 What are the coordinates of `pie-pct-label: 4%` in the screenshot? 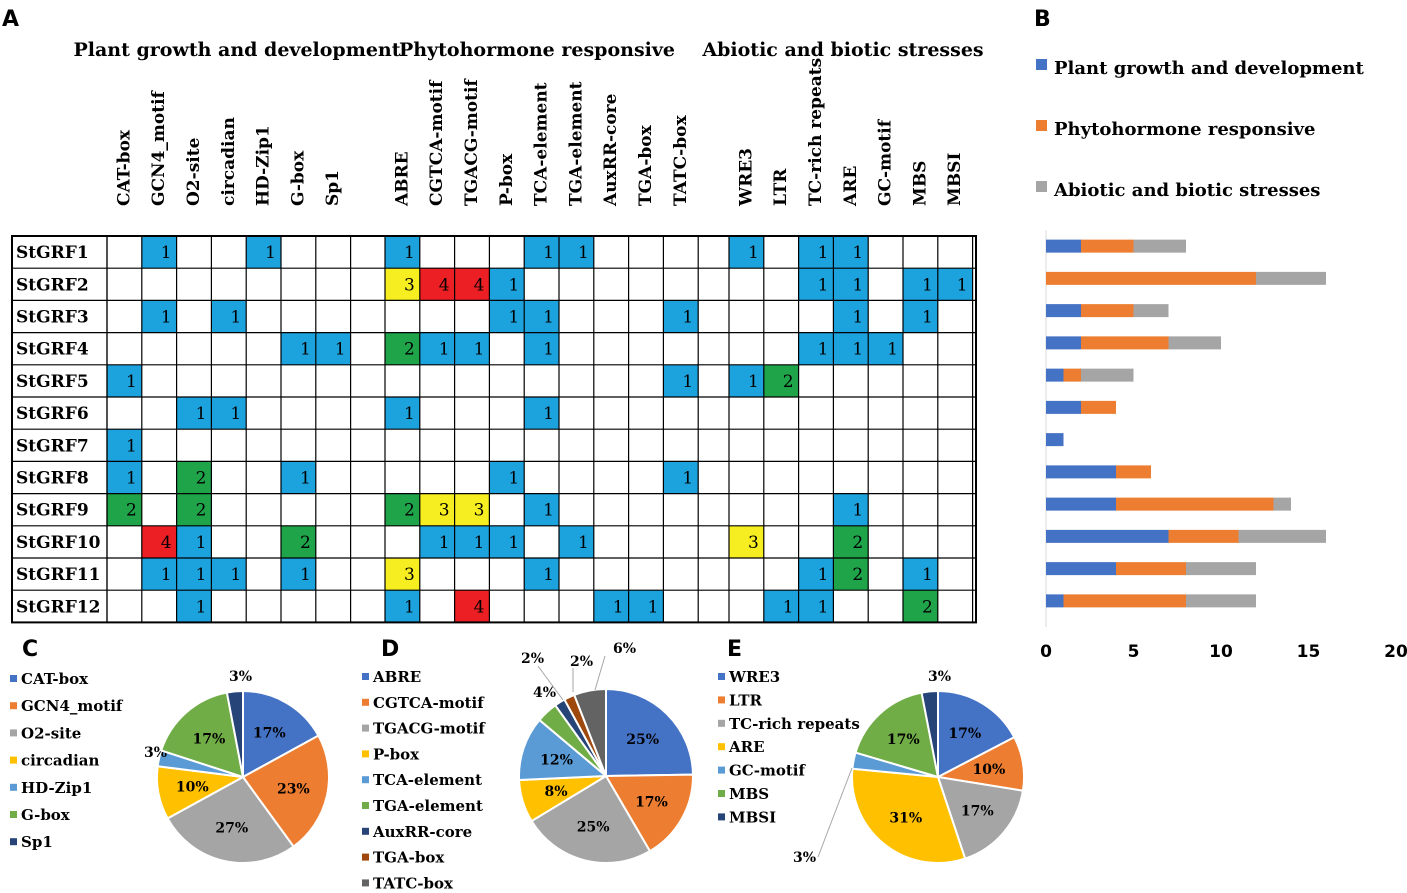 It's located at (544, 693).